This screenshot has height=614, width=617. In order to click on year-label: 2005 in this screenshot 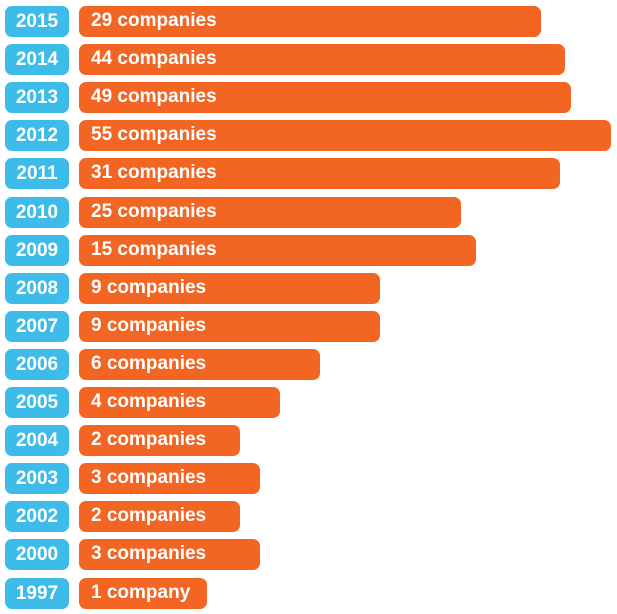, I will do `click(37, 402)`.